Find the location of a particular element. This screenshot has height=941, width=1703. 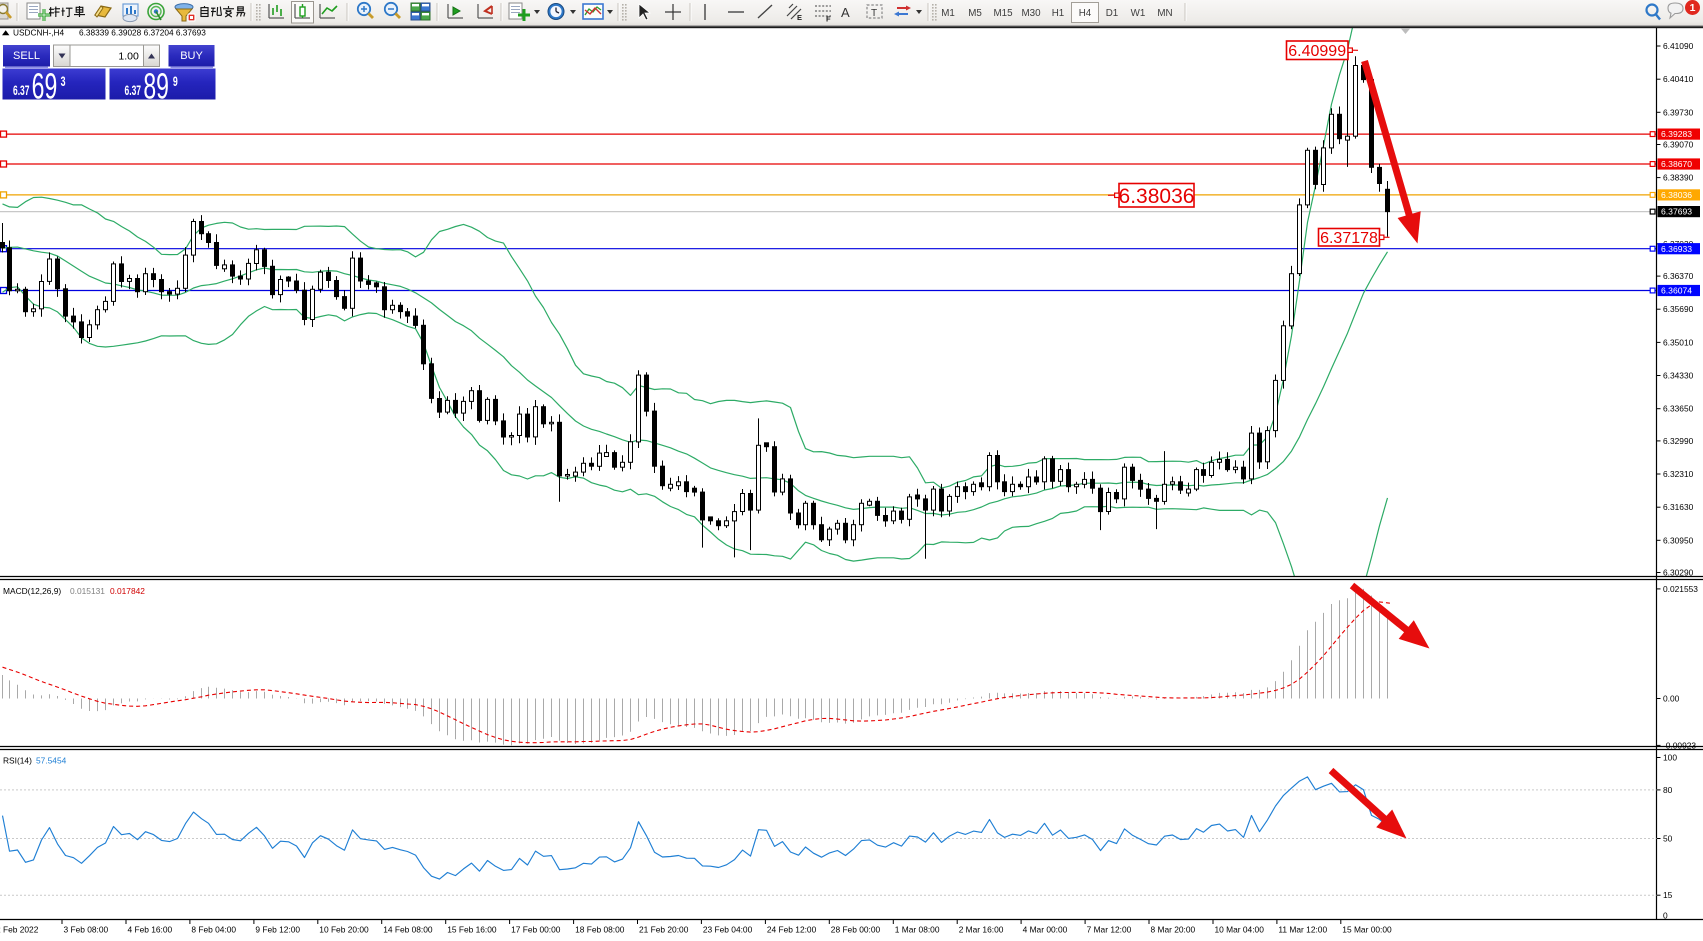

svg-text: 6.36074 is located at coordinates (1676, 291).